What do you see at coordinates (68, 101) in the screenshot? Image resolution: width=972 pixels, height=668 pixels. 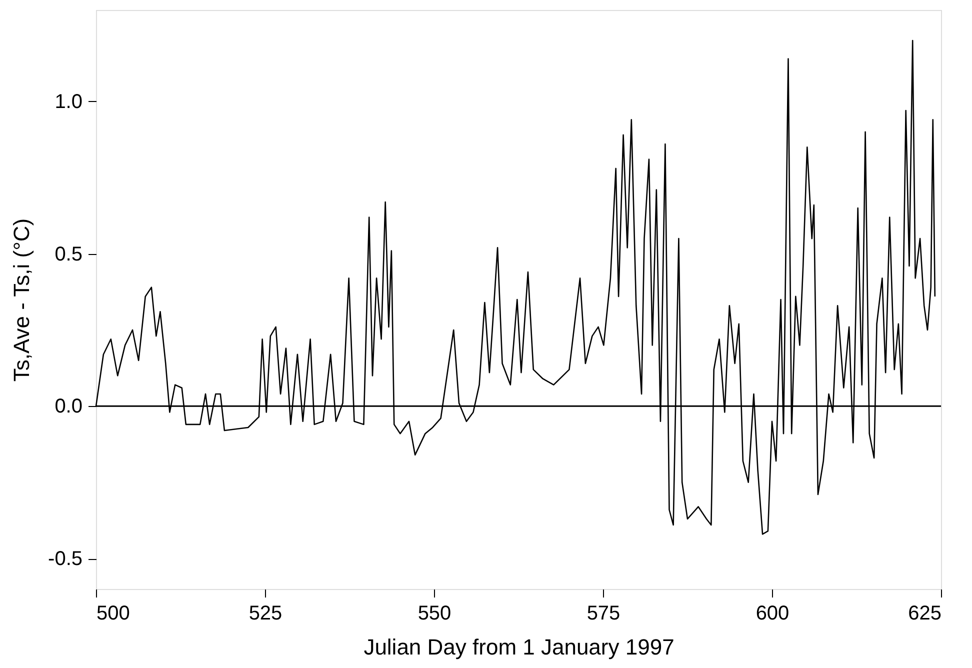 I see `y-tick-label: 1.0` at bounding box center [68, 101].